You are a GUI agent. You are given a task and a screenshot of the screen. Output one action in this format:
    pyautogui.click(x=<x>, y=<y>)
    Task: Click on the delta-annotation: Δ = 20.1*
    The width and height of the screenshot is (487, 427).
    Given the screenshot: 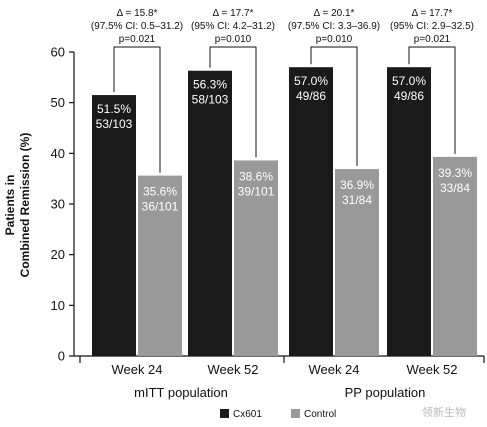 What is the action you would take?
    pyautogui.click(x=334, y=13)
    